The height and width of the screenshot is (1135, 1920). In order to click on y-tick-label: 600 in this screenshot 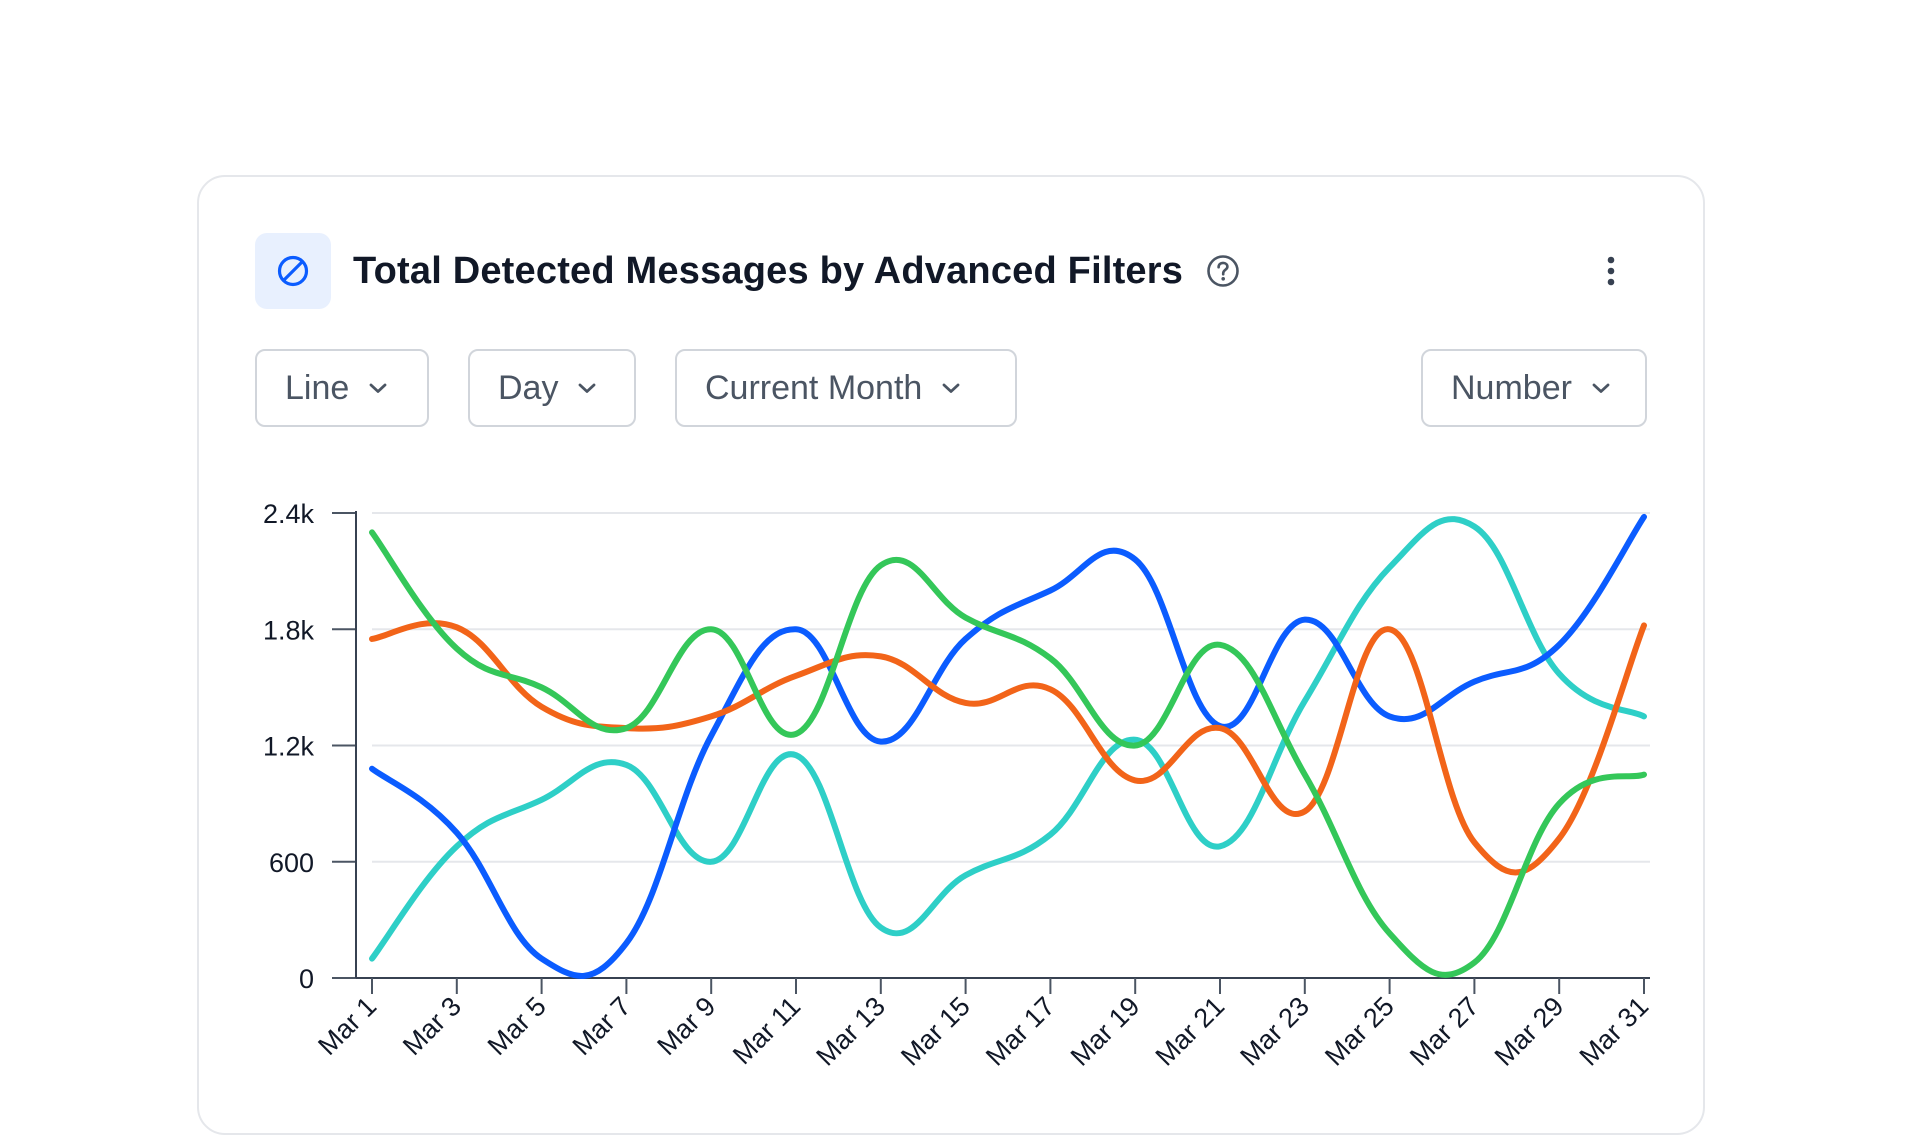, I will do `click(291, 863)`.